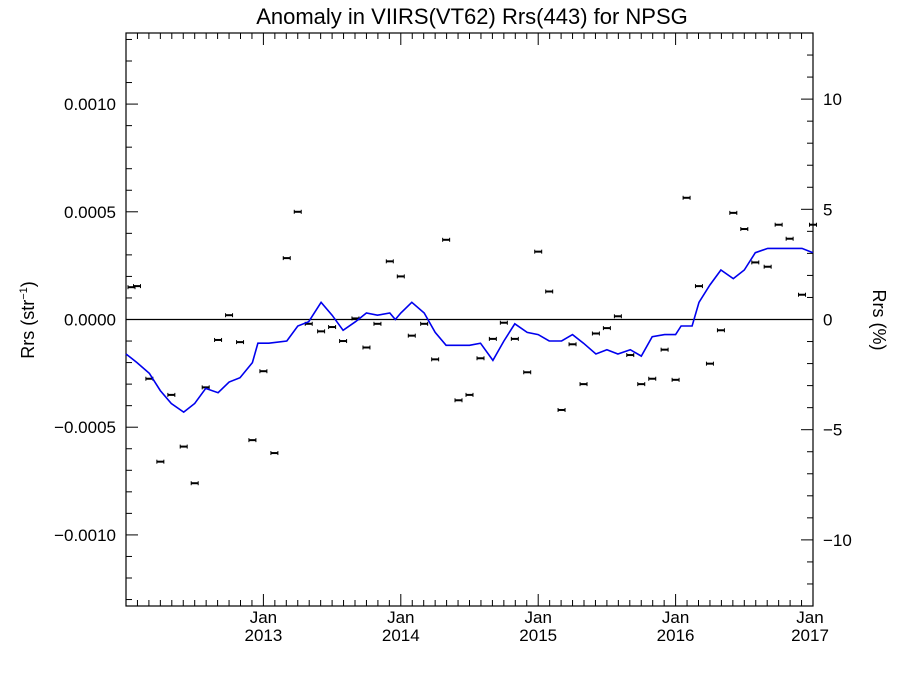 The height and width of the screenshot is (675, 900). I want to click on y-axis-label-left-close: ), so click(28, 284).